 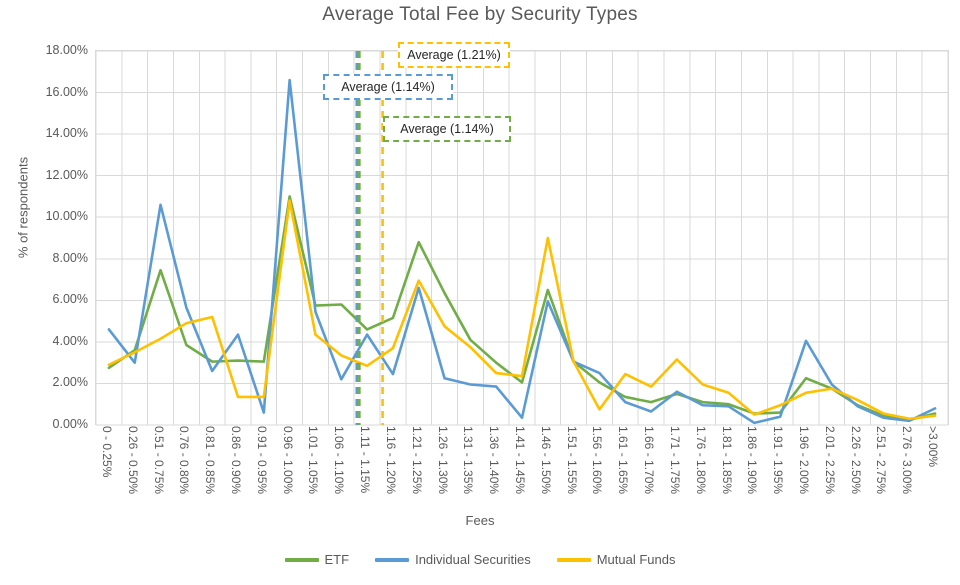 I want to click on x-axis-tick-label: 1.11 - 1.15%, so click(x=365, y=460).